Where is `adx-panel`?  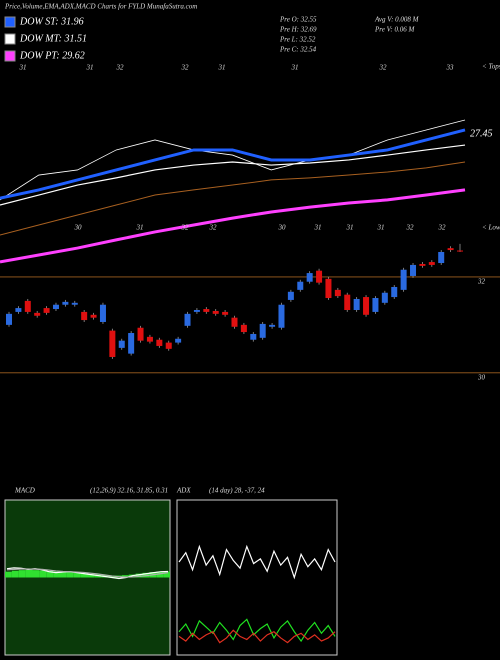
adx-panel is located at coordinates (257, 577).